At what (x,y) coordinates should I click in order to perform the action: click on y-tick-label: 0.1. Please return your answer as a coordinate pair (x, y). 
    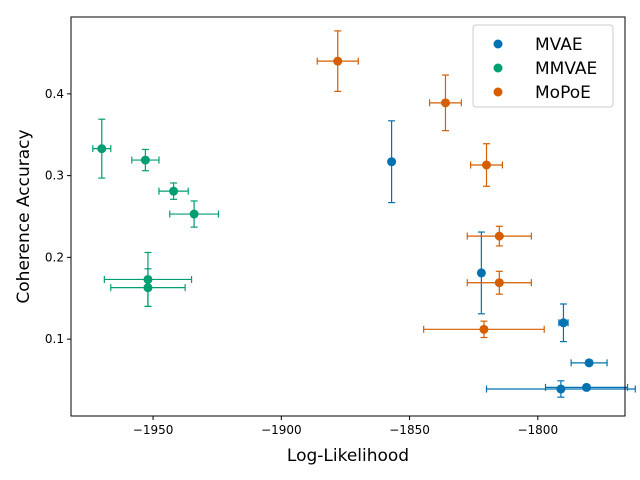
    Looking at the image, I should click on (54, 339).